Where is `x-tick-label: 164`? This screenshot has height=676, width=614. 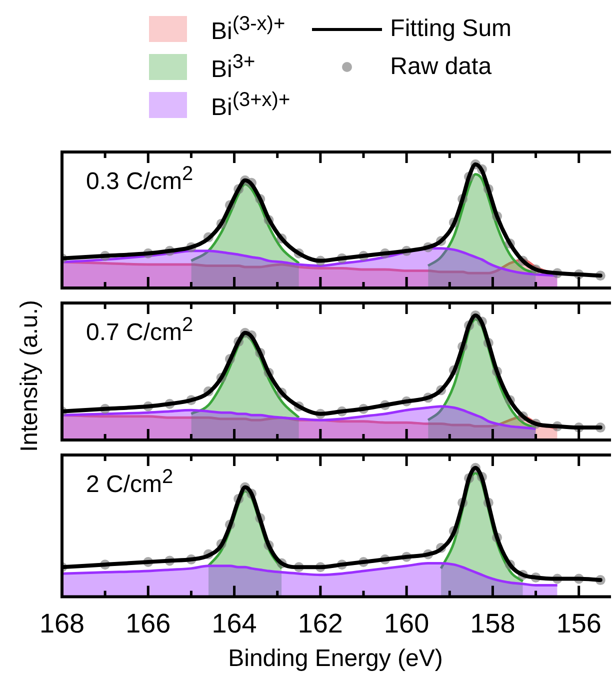 x-tick-label: 164 is located at coordinates (234, 623).